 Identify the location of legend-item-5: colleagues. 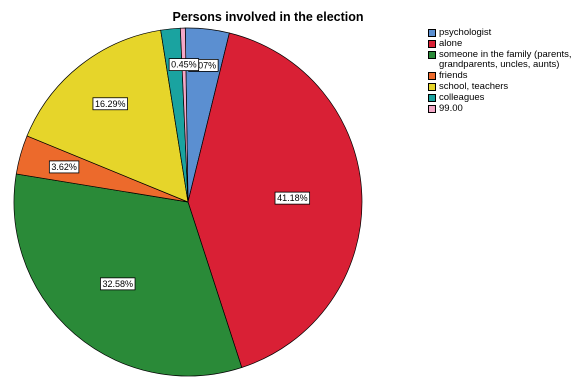
(503, 98).